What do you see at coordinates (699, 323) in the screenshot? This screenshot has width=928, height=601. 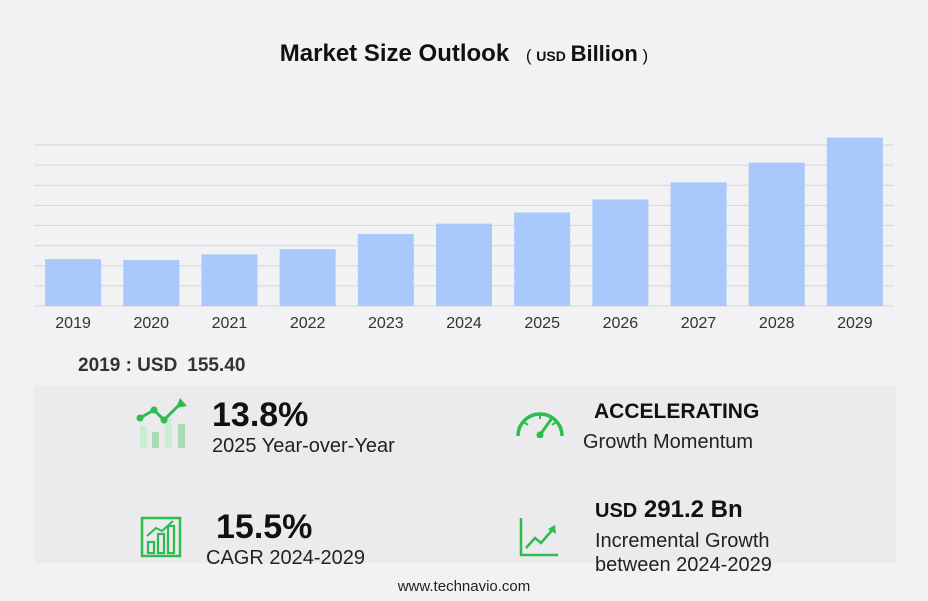 I see `x-tick-label: 2027` at bounding box center [699, 323].